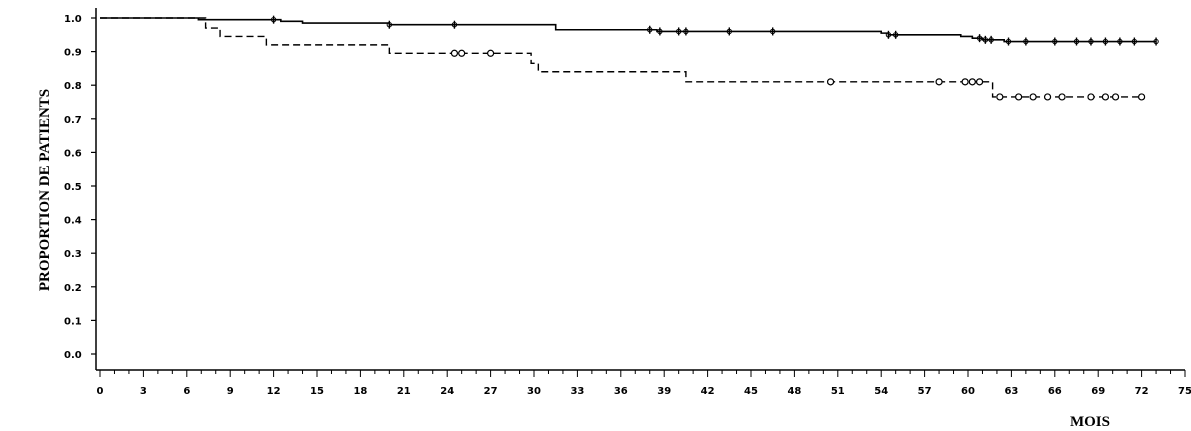 The height and width of the screenshot is (431, 1191). I want to click on x-tick-label: 63, so click(1011, 391).